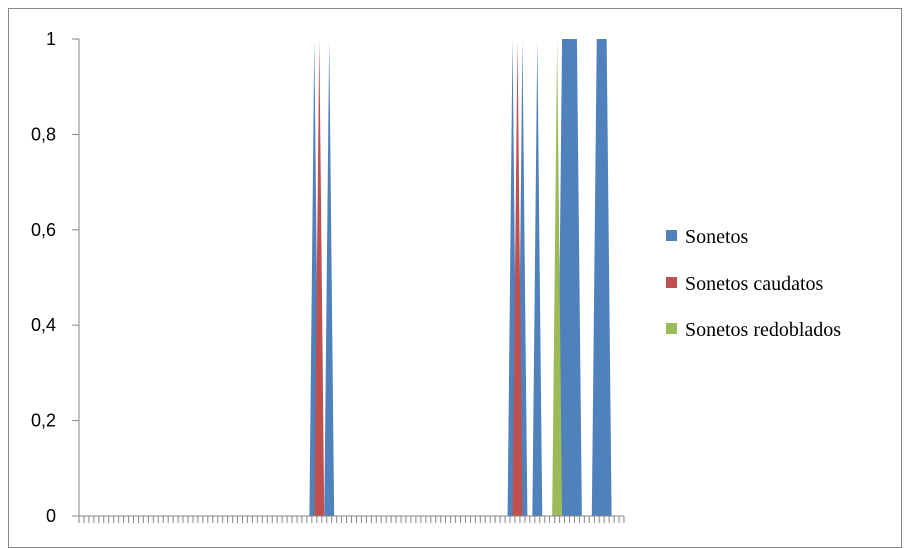 This screenshot has height=548, width=911. Describe the element at coordinates (55, 277) in the screenshot. I see `y-axis-ticks: 0 0,2 0,4 0,6 0,8 1` at that location.